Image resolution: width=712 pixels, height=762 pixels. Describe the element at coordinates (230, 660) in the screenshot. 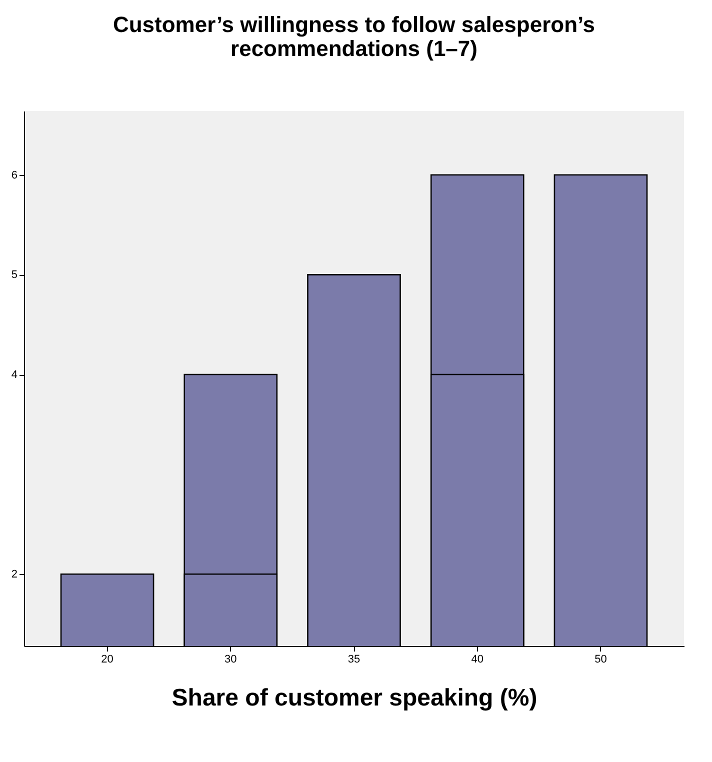

I see `x-tick-label: 30` at that location.